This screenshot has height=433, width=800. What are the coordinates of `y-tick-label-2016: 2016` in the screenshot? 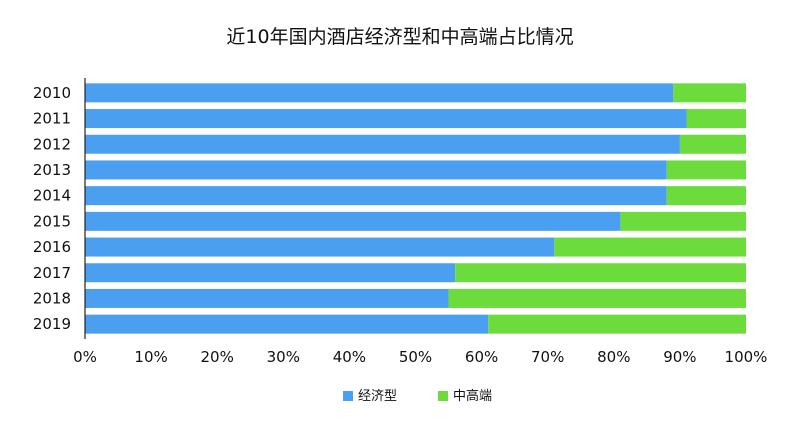 It's located at (52, 247).